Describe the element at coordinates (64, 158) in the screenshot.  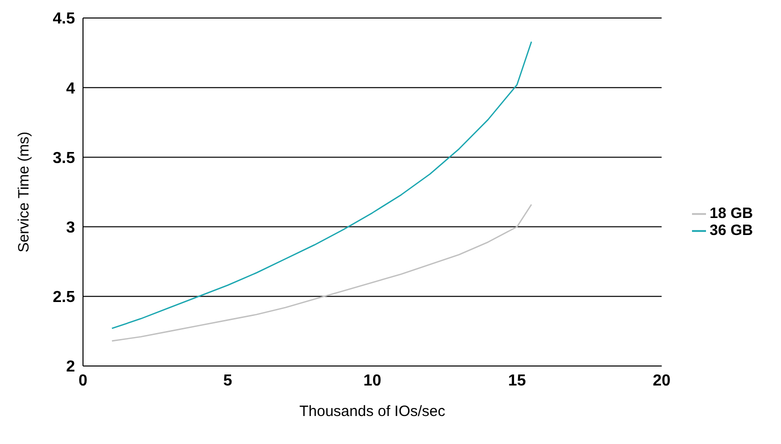
I see `y-tick-label: 3.5` at that location.